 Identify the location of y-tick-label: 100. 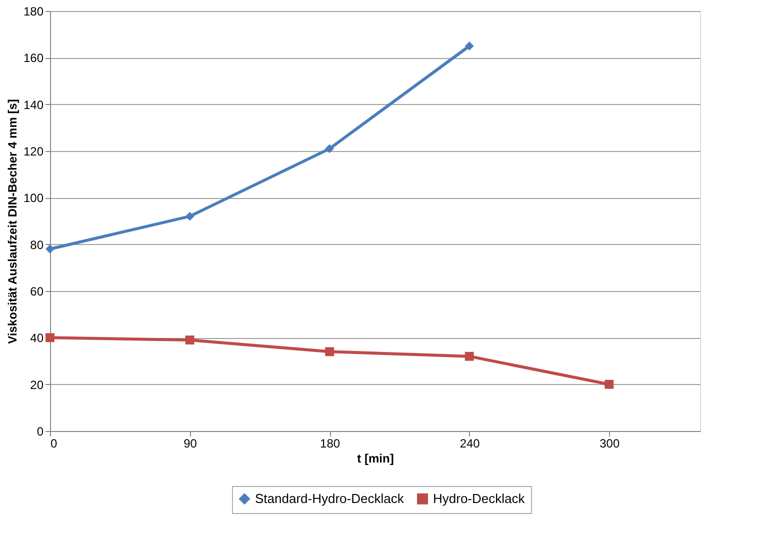
(33, 198).